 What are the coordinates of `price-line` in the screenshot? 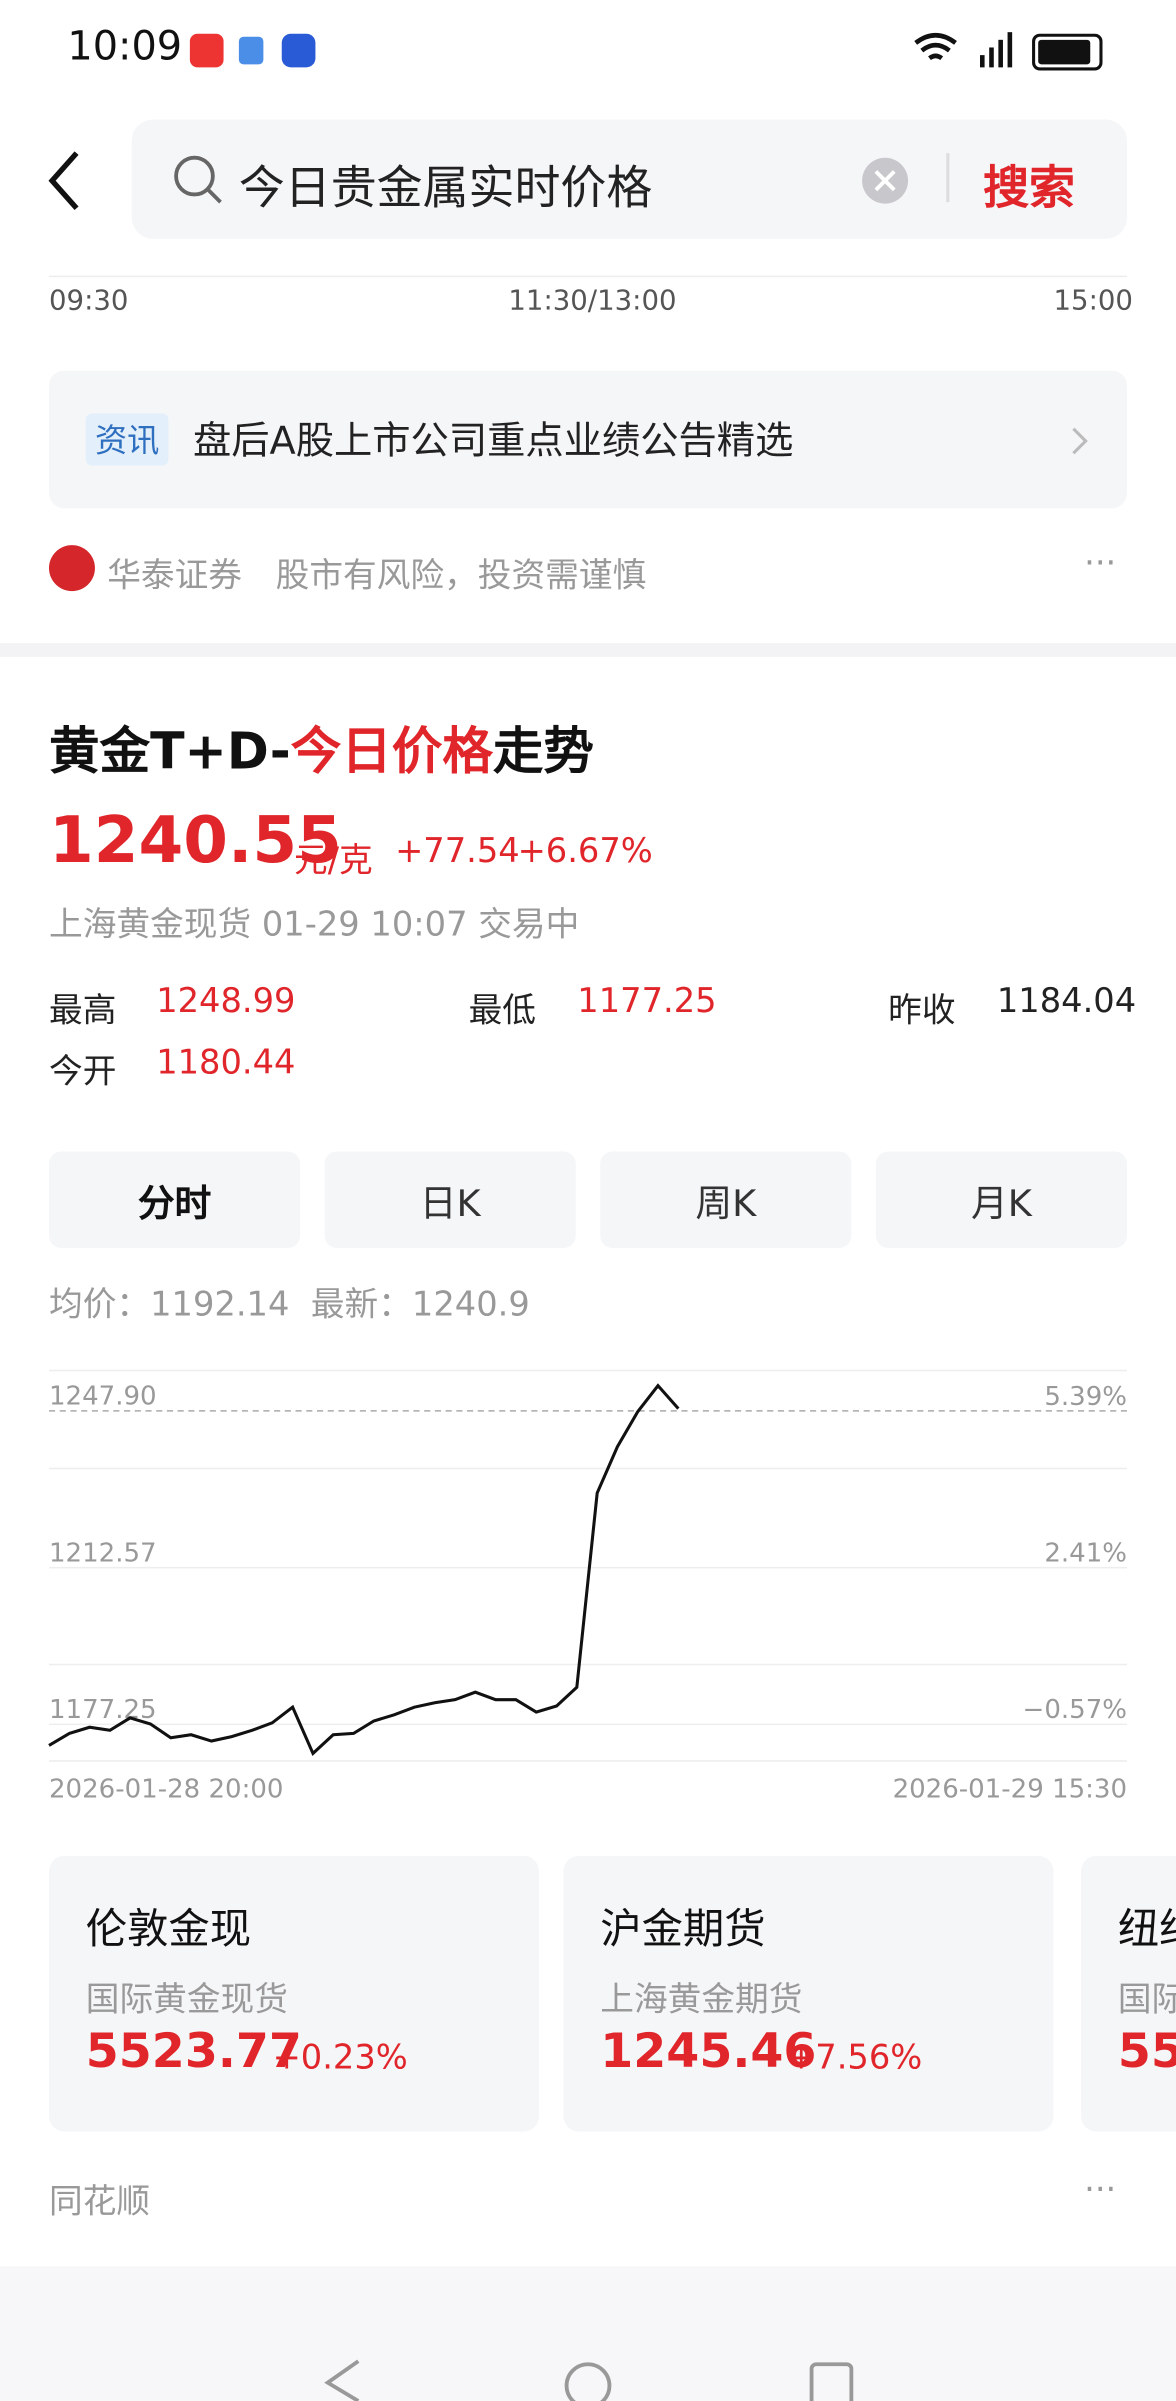 It's located at (364, 1570).